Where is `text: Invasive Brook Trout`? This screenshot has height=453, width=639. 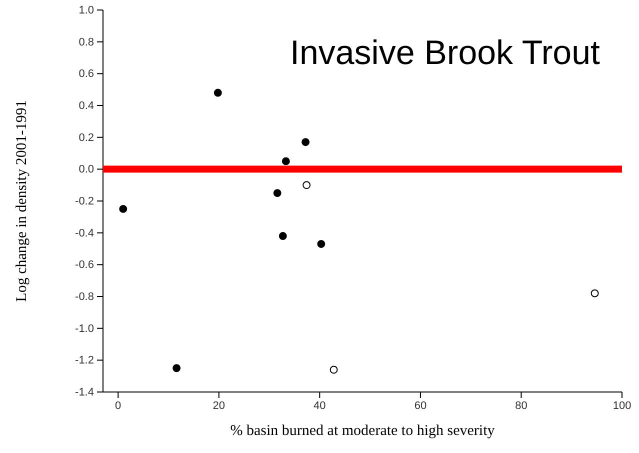
text: Invasive Brook Trout is located at coordinates (445, 53).